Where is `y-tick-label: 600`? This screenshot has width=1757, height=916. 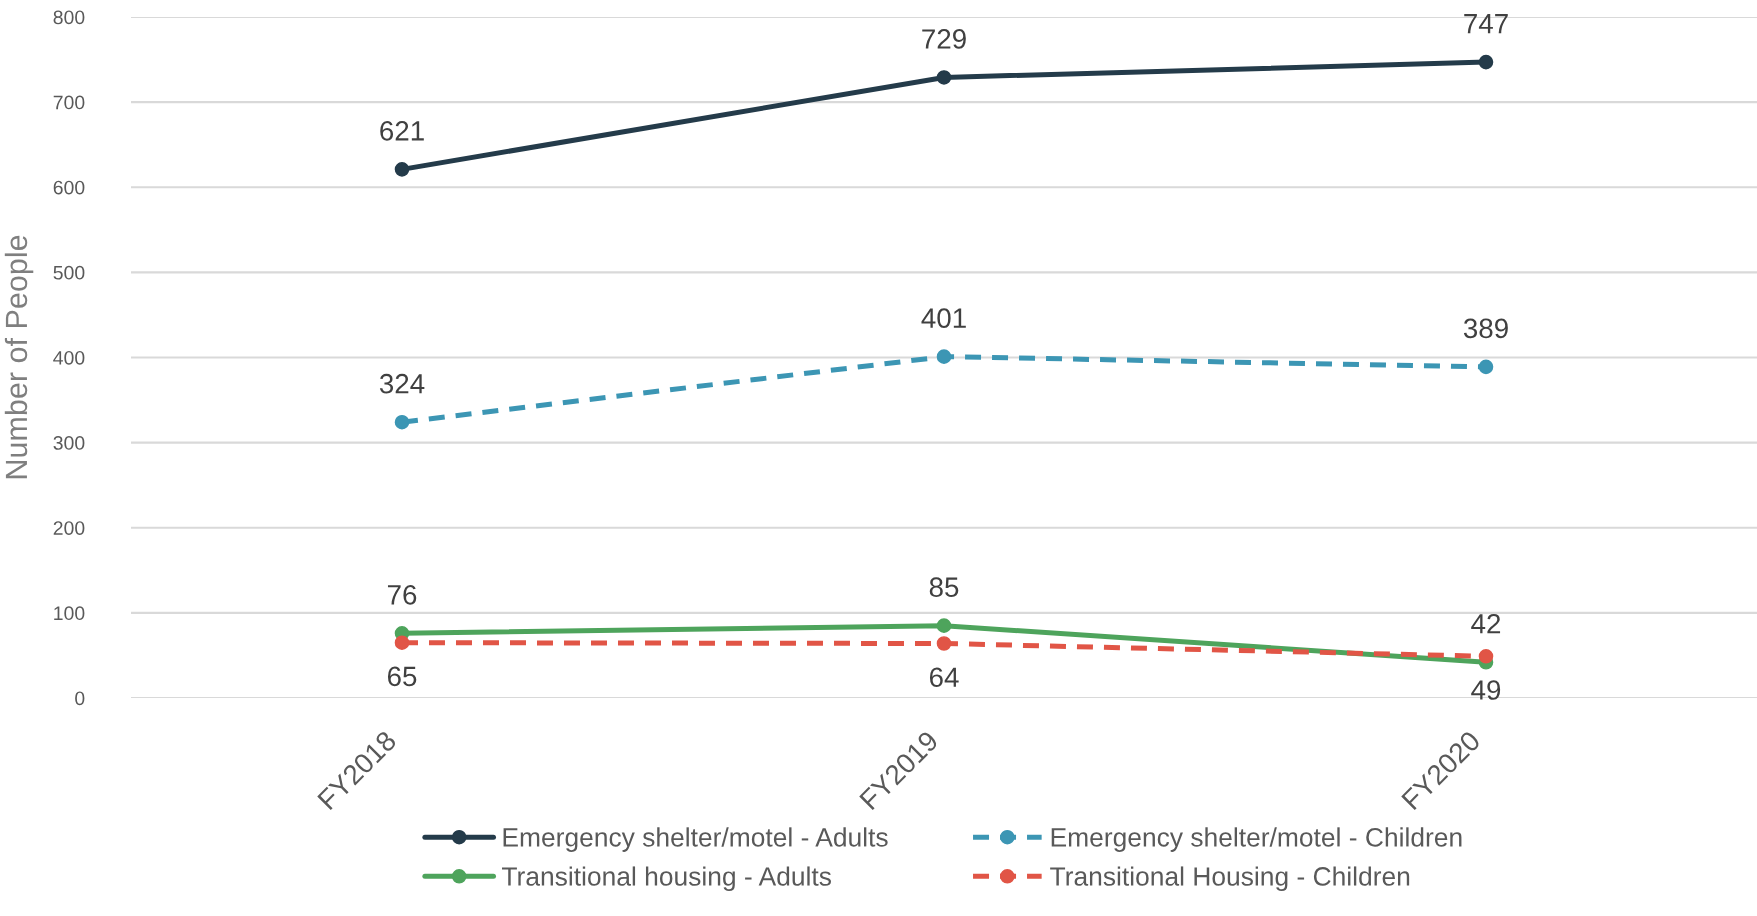 y-tick-label: 600 is located at coordinates (69, 187).